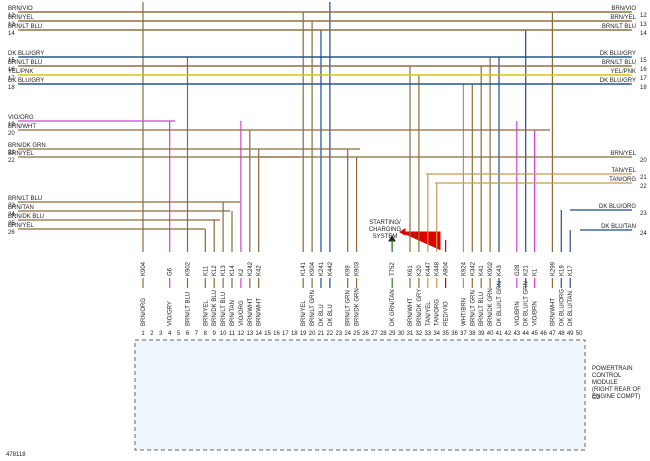 The width and height of the screenshot is (650, 461). What do you see at coordinates (215, 308) in the screenshot?
I see `wire-color: BRN/DK BLU` at bounding box center [215, 308].